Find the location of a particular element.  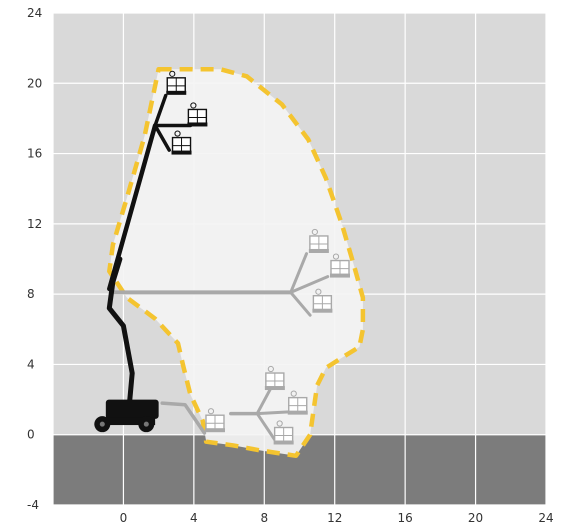

x-tick-label: 20 is located at coordinates (475, 518).